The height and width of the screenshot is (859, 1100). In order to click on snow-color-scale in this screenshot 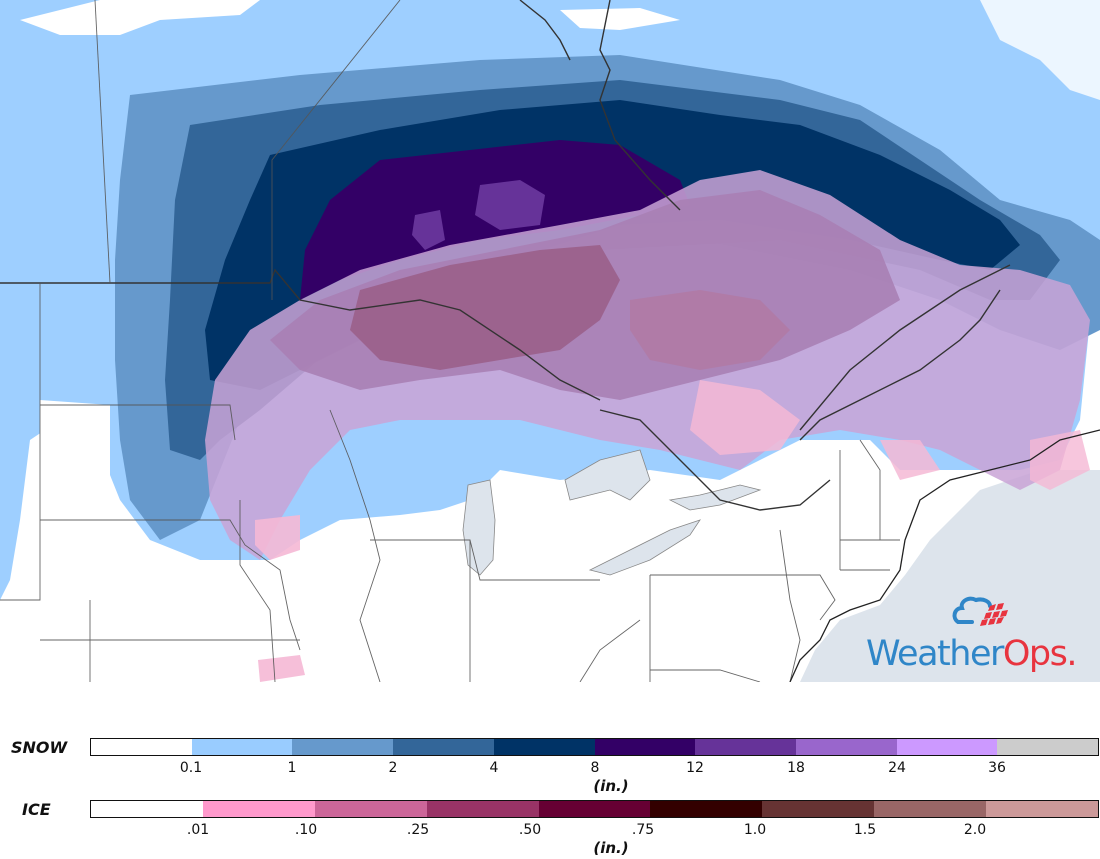, I will do `click(594, 747)`.